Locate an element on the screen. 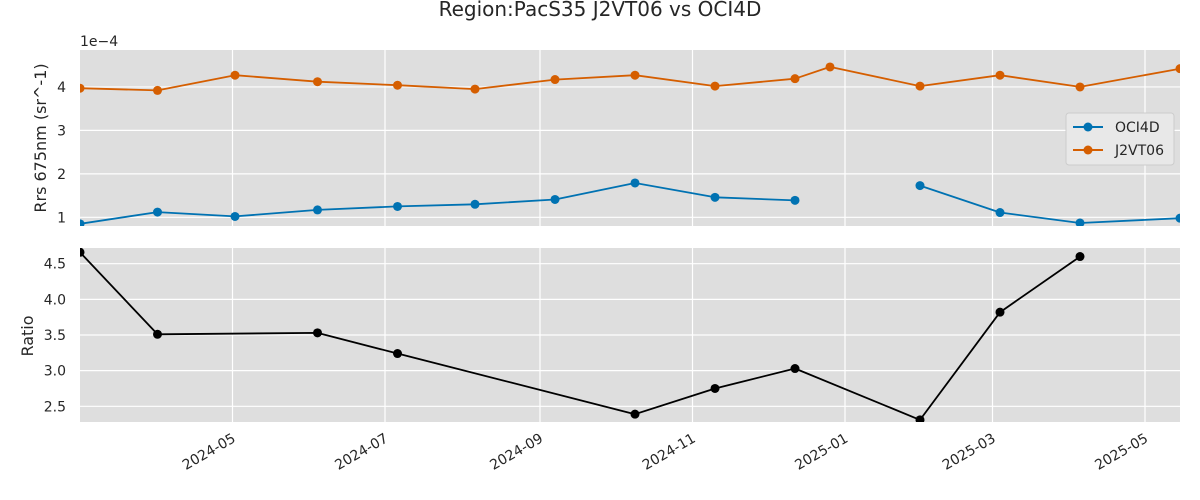  x-tick-label-0: 2024-05 is located at coordinates (209, 452).